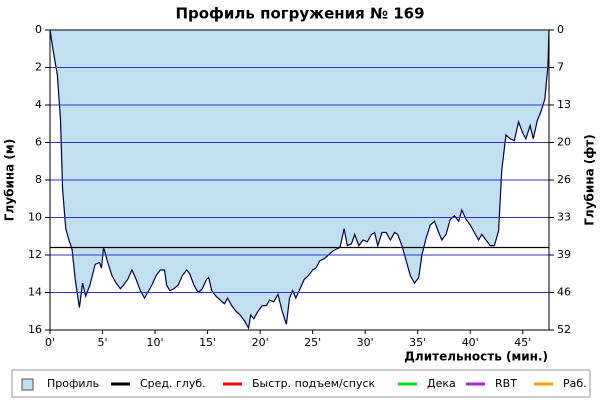 Image resolution: width=600 pixels, height=404 pixels. Describe the element at coordinates (590, 179) in the screenshot. I see `y2-axis-label: Глубина (фт)` at that location.